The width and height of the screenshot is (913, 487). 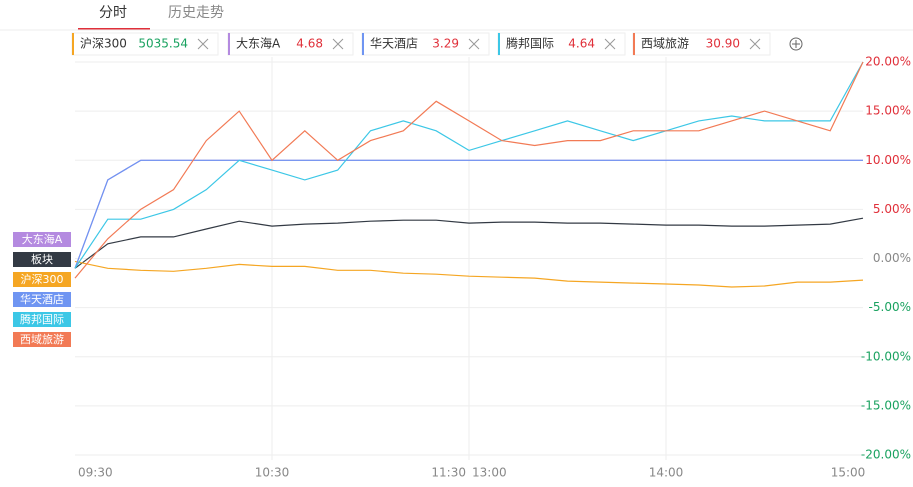 I want to click on x-tick-label: 10:30, so click(x=272, y=473).